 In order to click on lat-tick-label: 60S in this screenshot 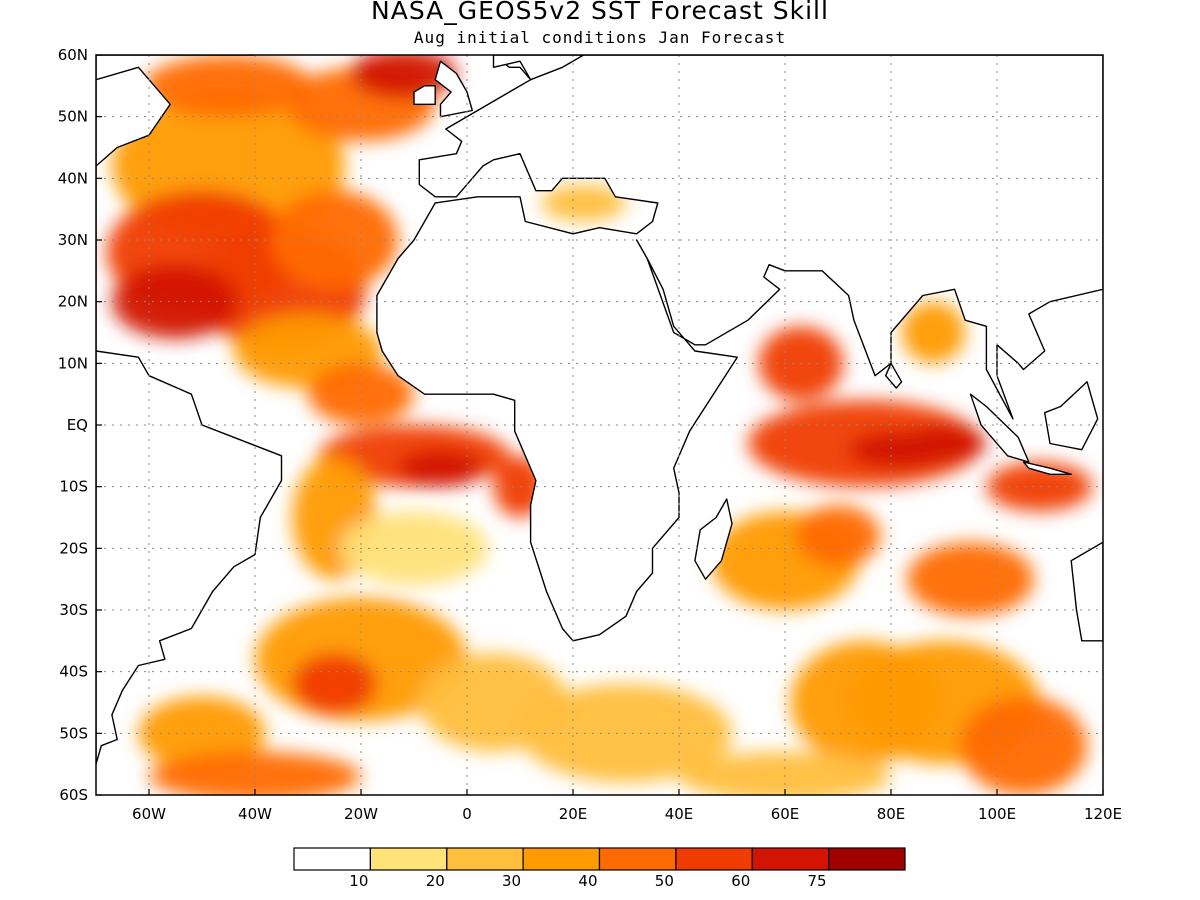, I will do `click(73, 795)`.